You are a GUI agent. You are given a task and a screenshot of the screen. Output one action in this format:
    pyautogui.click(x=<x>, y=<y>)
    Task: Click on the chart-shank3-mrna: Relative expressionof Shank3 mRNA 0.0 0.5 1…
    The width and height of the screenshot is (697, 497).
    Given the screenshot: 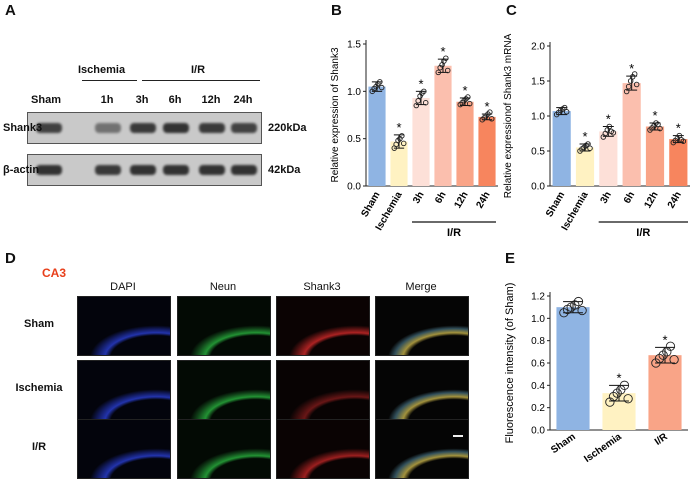 What is the action you would take?
    pyautogui.click(x=596, y=136)
    